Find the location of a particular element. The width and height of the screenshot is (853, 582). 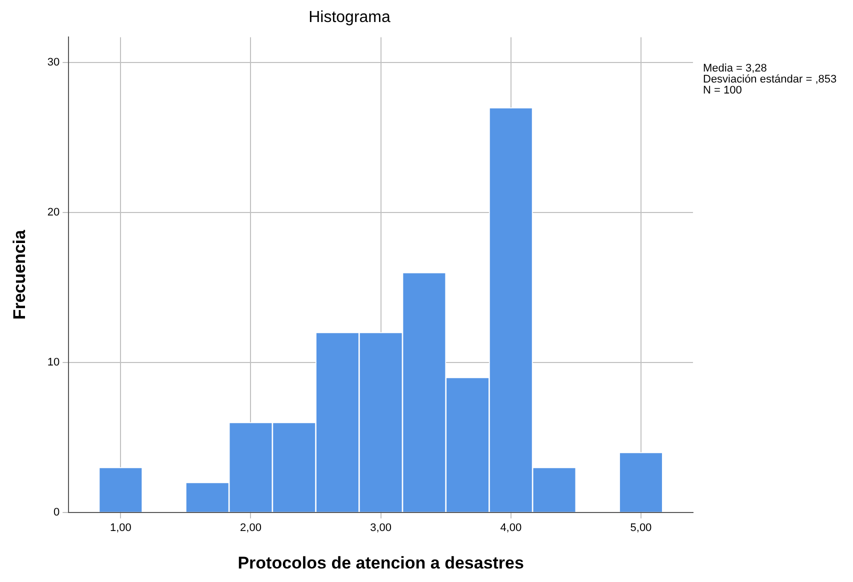

x-tick-label: 3,00 is located at coordinates (381, 528).